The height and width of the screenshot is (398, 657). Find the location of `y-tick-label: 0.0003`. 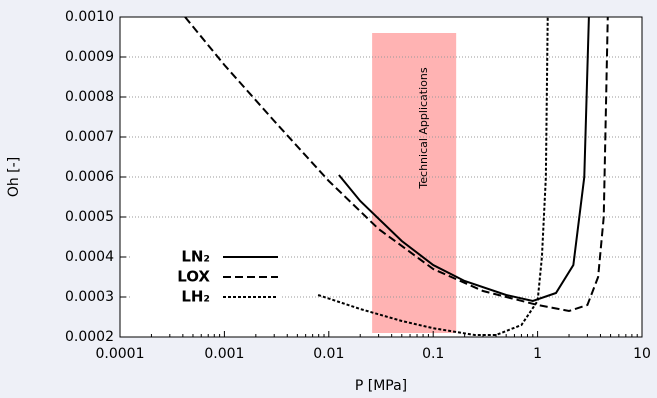

y-tick-label: 0.0003 is located at coordinates (89, 297).